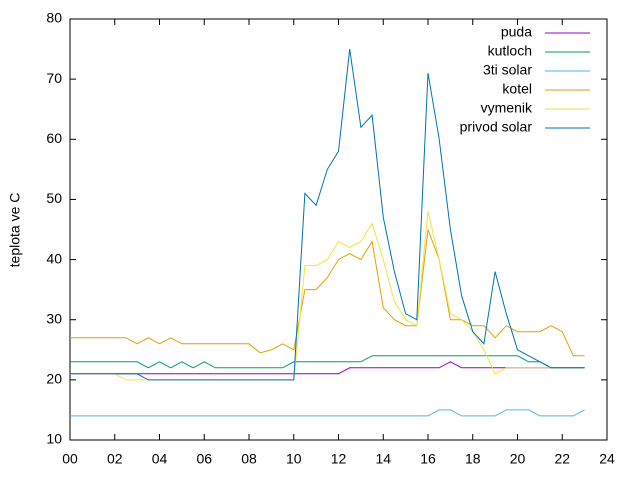  Describe the element at coordinates (294, 459) in the screenshot. I see `x-tick-label: 10` at that location.